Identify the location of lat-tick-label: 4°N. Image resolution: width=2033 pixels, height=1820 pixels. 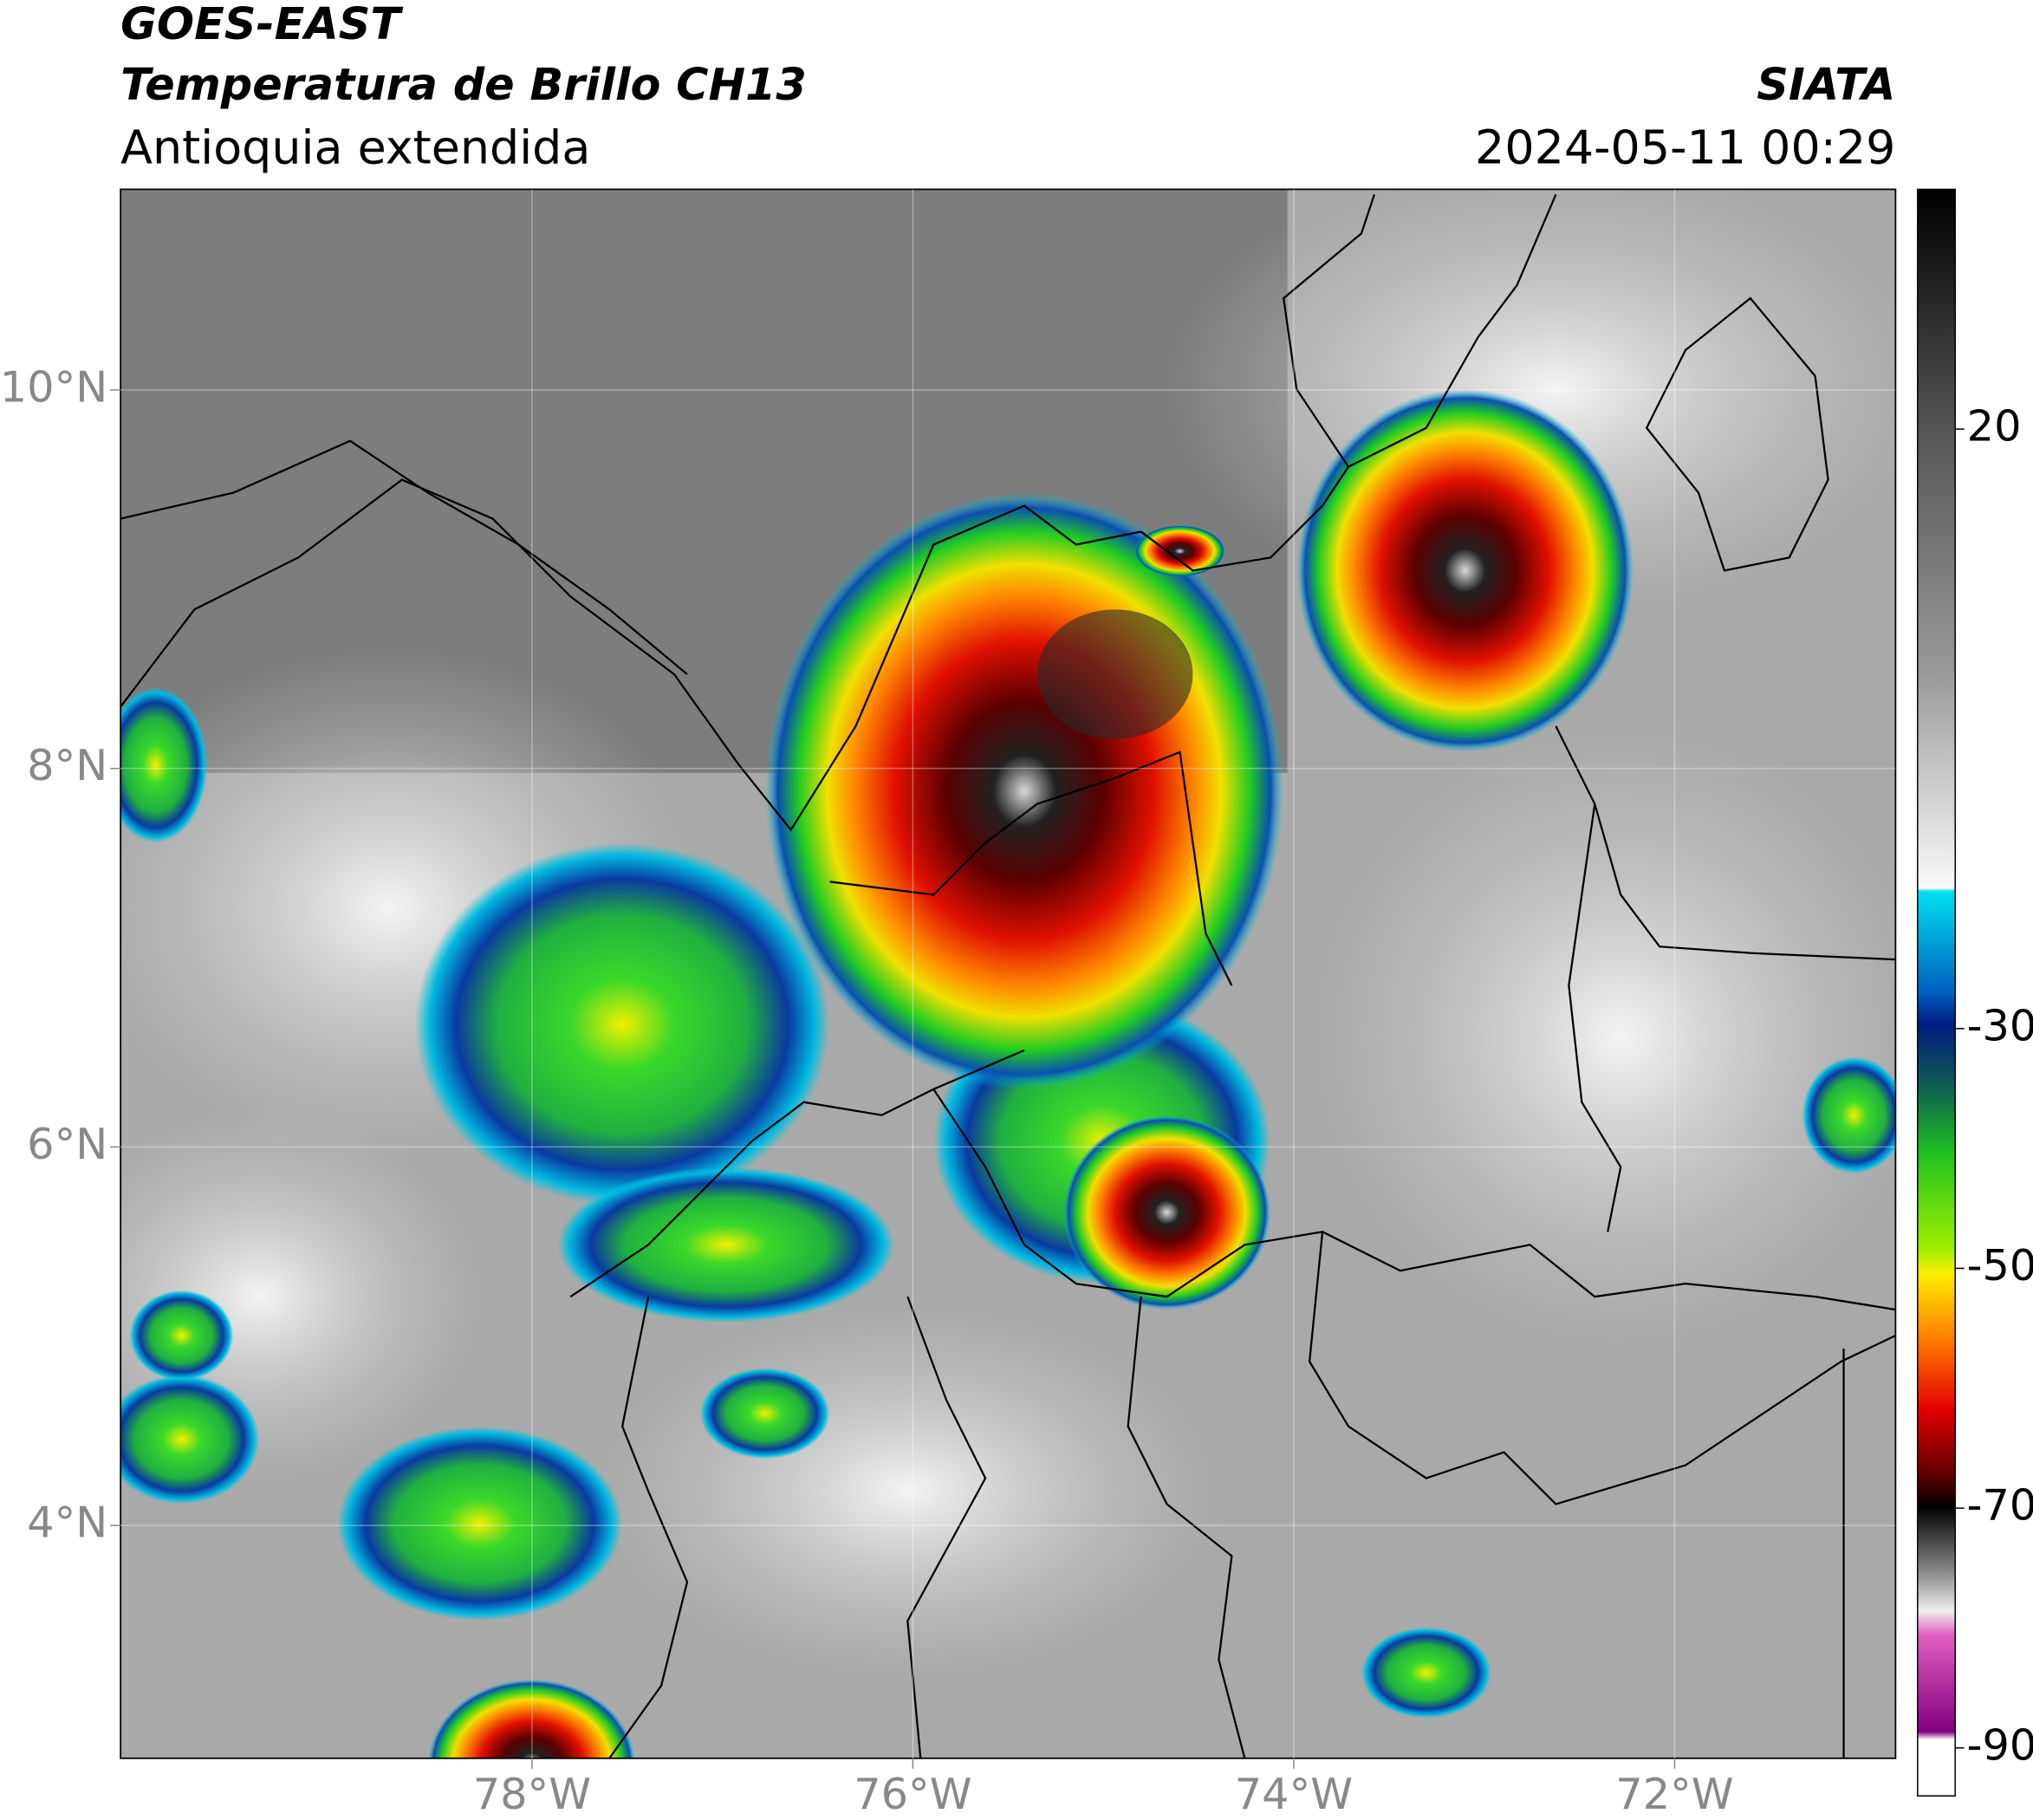
(67, 1523).